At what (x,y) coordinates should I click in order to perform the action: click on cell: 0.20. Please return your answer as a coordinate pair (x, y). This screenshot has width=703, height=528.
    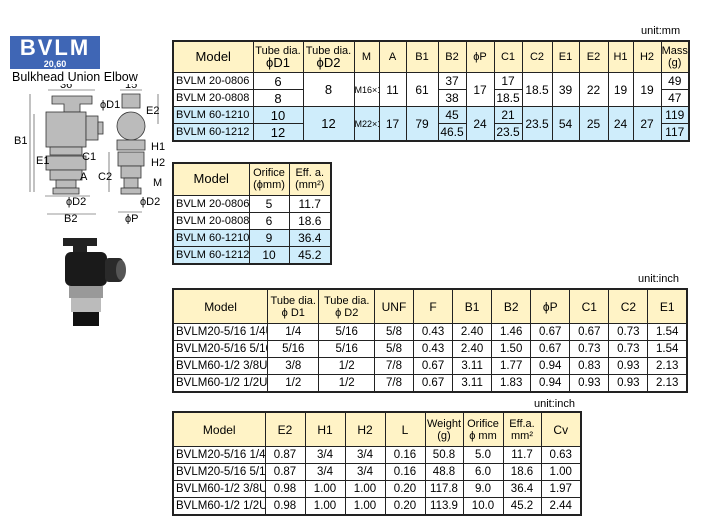
    Looking at the image, I should click on (405, 489).